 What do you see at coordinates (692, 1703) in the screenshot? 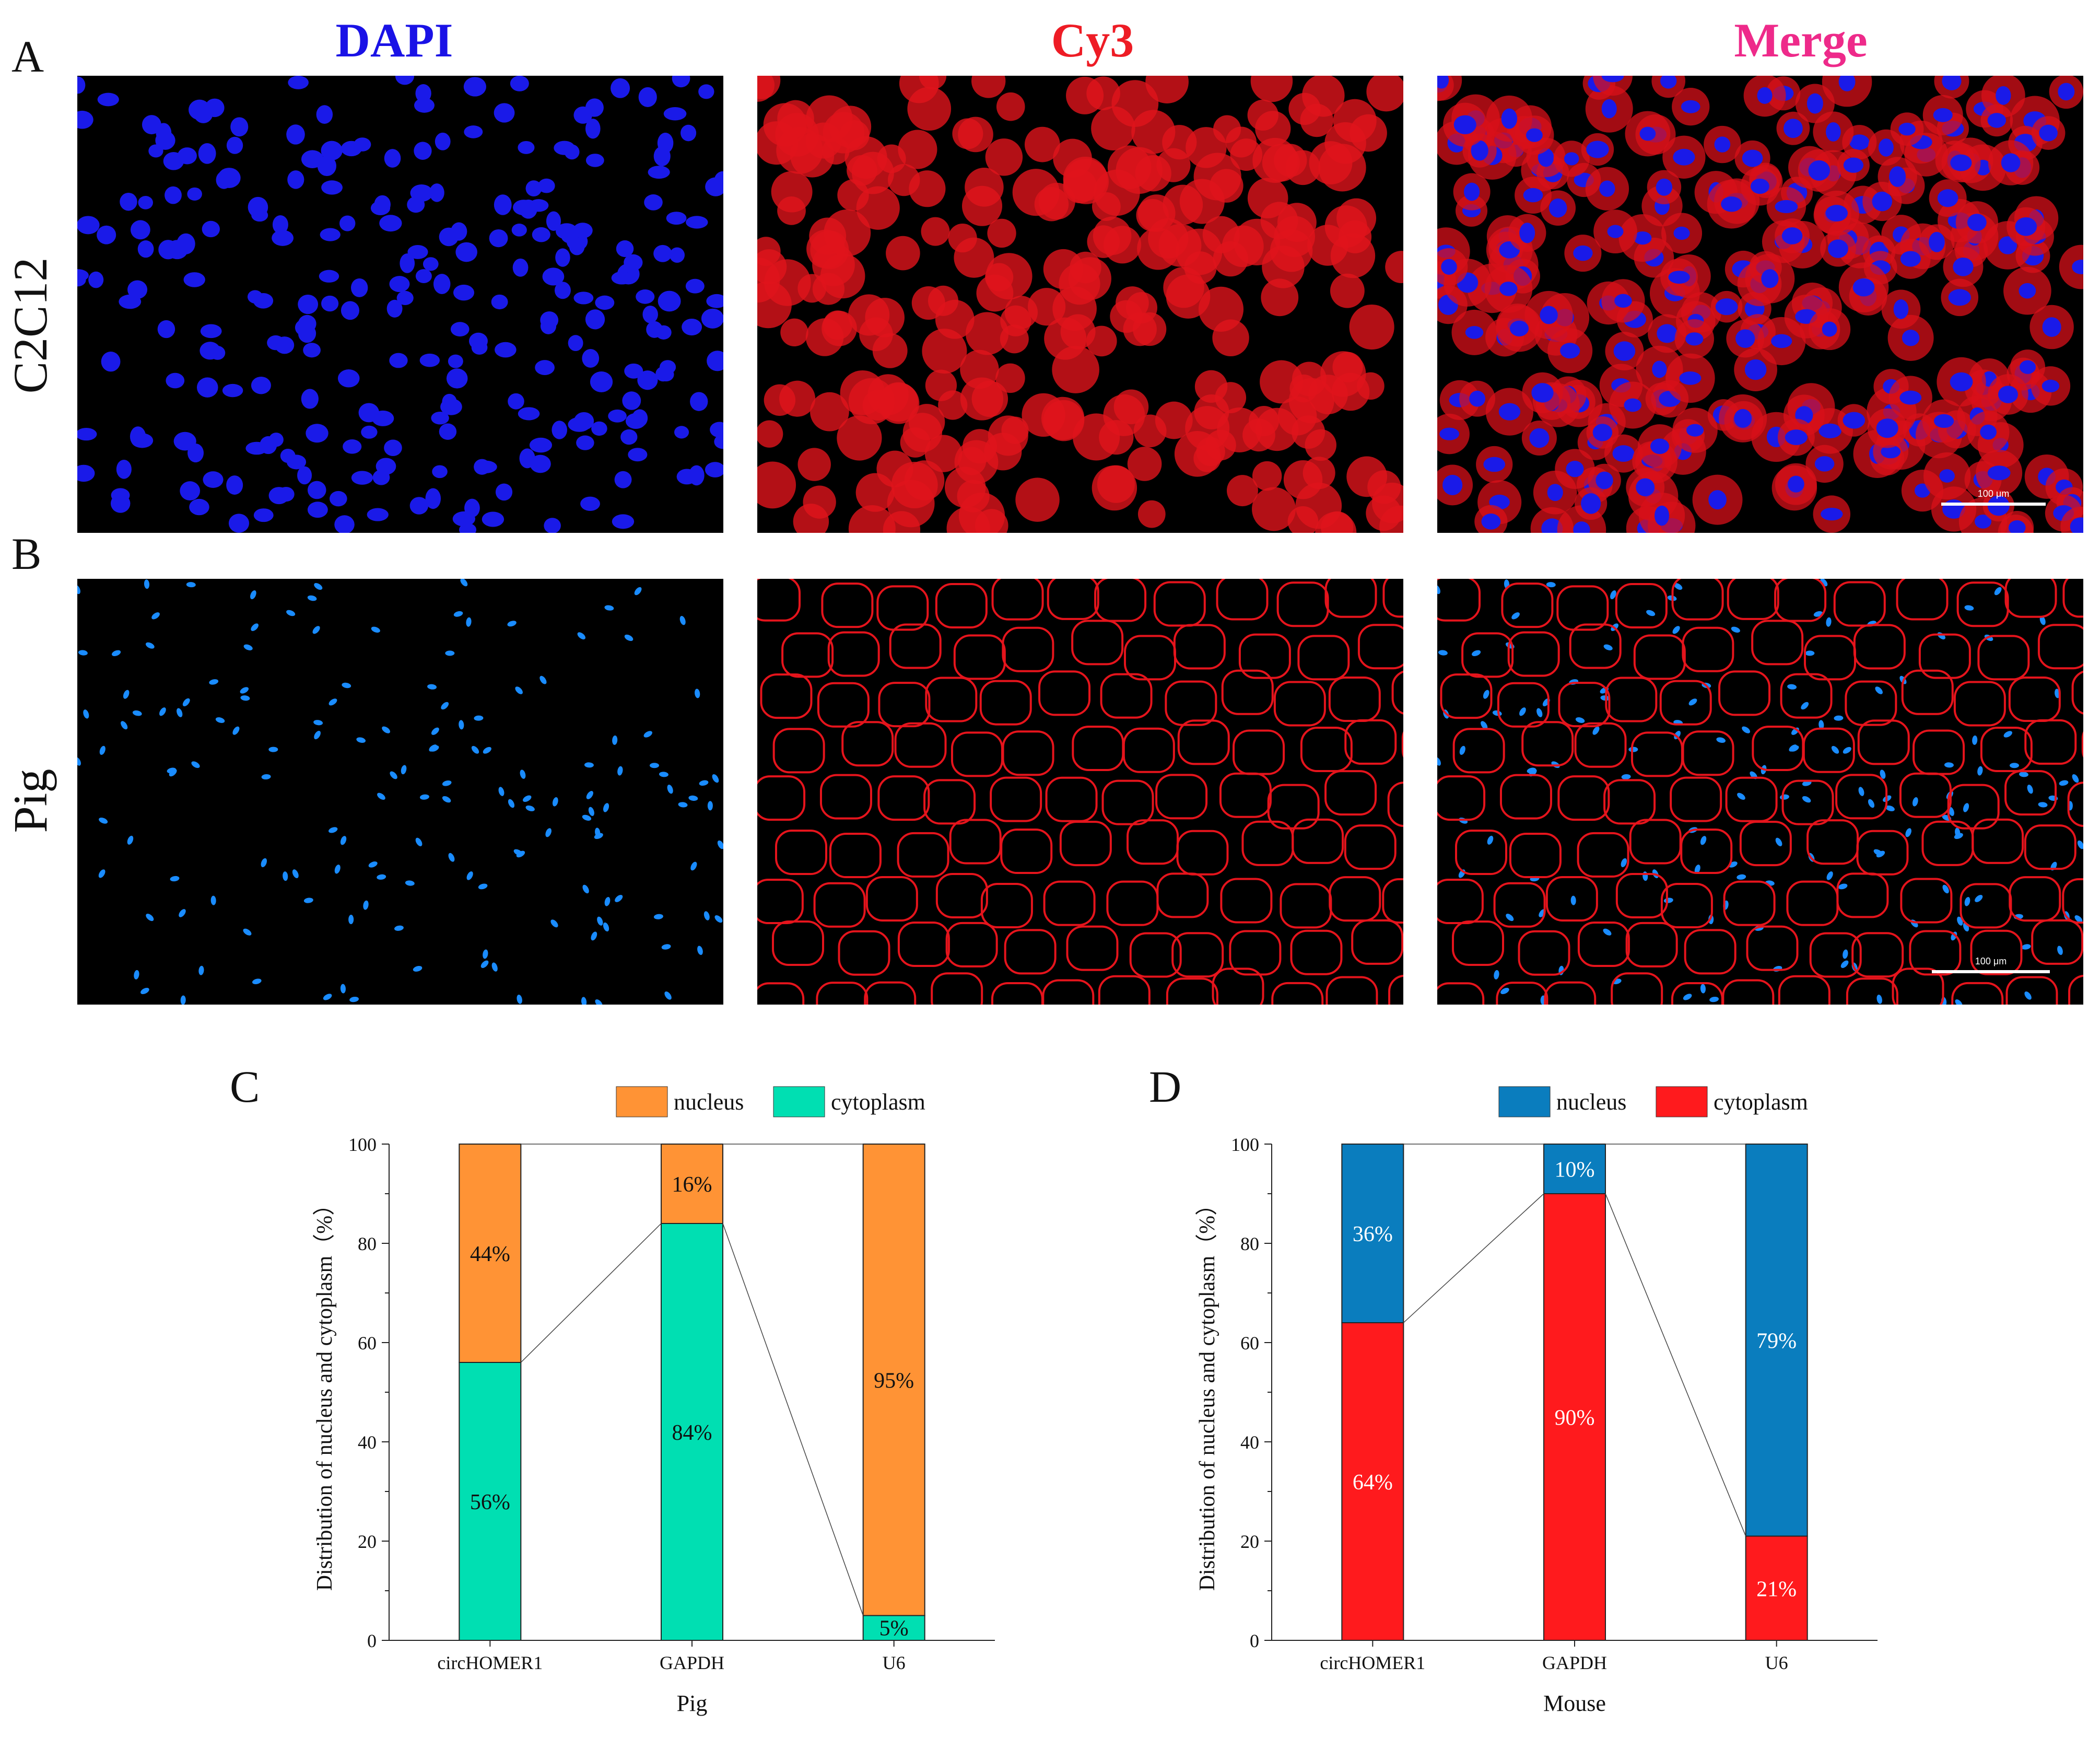
I see `pig-x-axis-label: Pig` at bounding box center [692, 1703].